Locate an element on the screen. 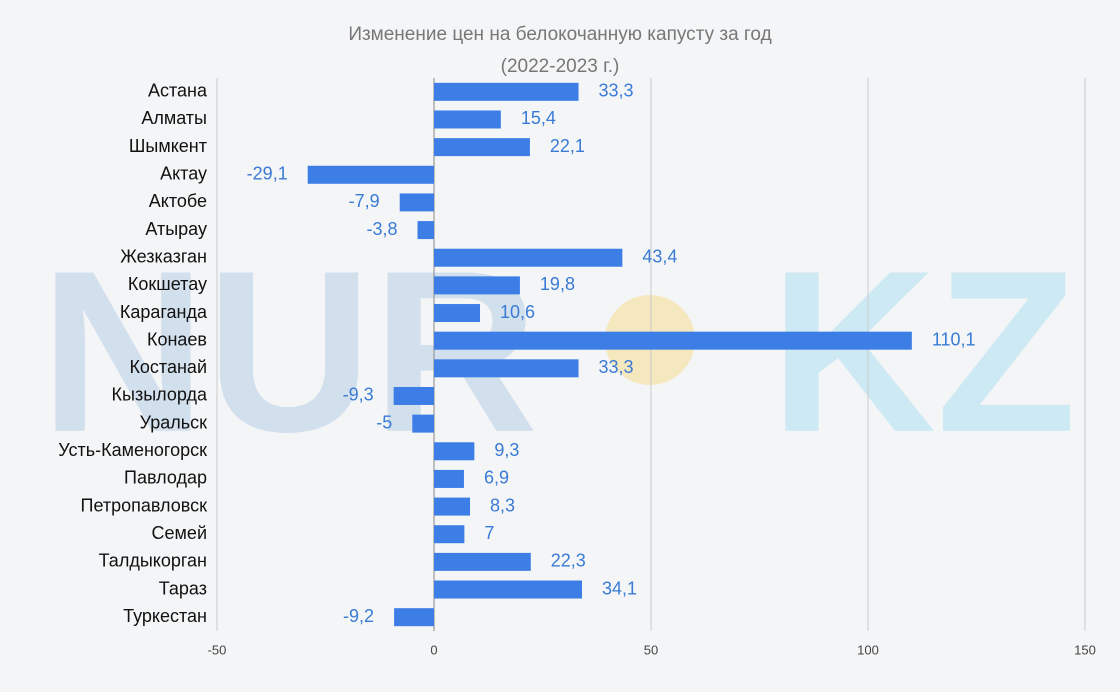 The height and width of the screenshot is (692, 1120). value-label: -9,2 is located at coordinates (358, 616).